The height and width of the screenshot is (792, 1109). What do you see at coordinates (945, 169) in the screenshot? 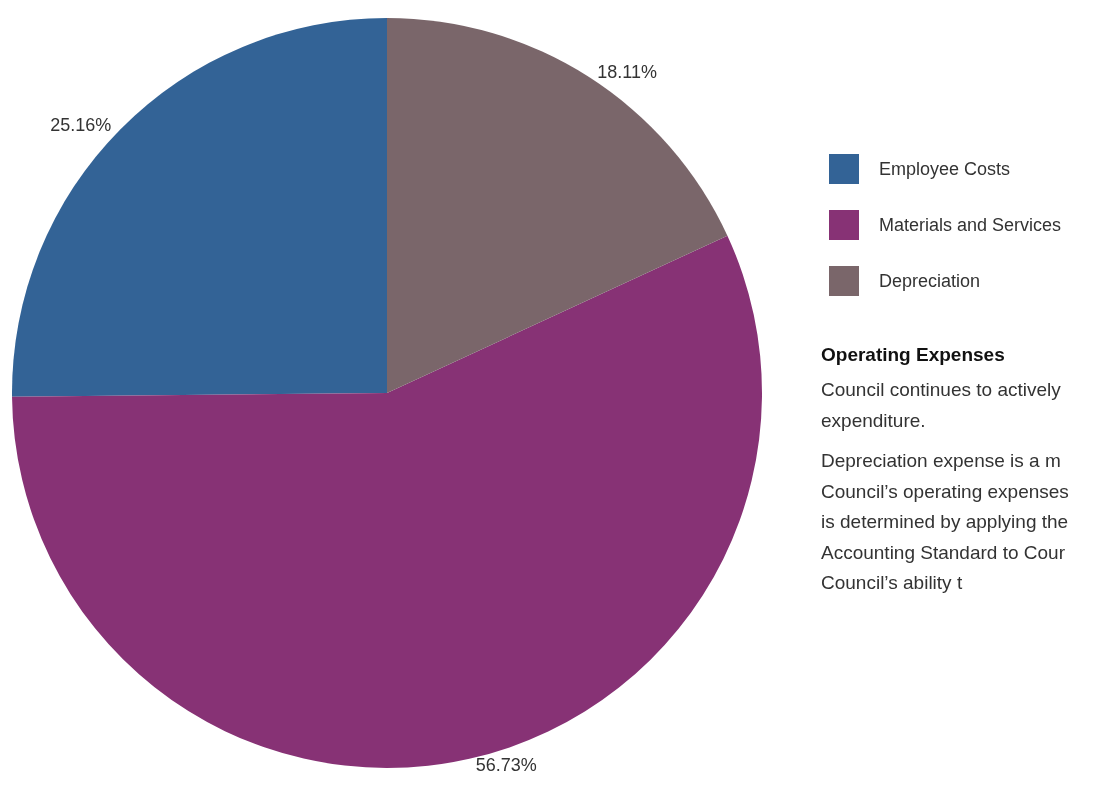
I see `legend-label: Employee Costs` at bounding box center [945, 169].